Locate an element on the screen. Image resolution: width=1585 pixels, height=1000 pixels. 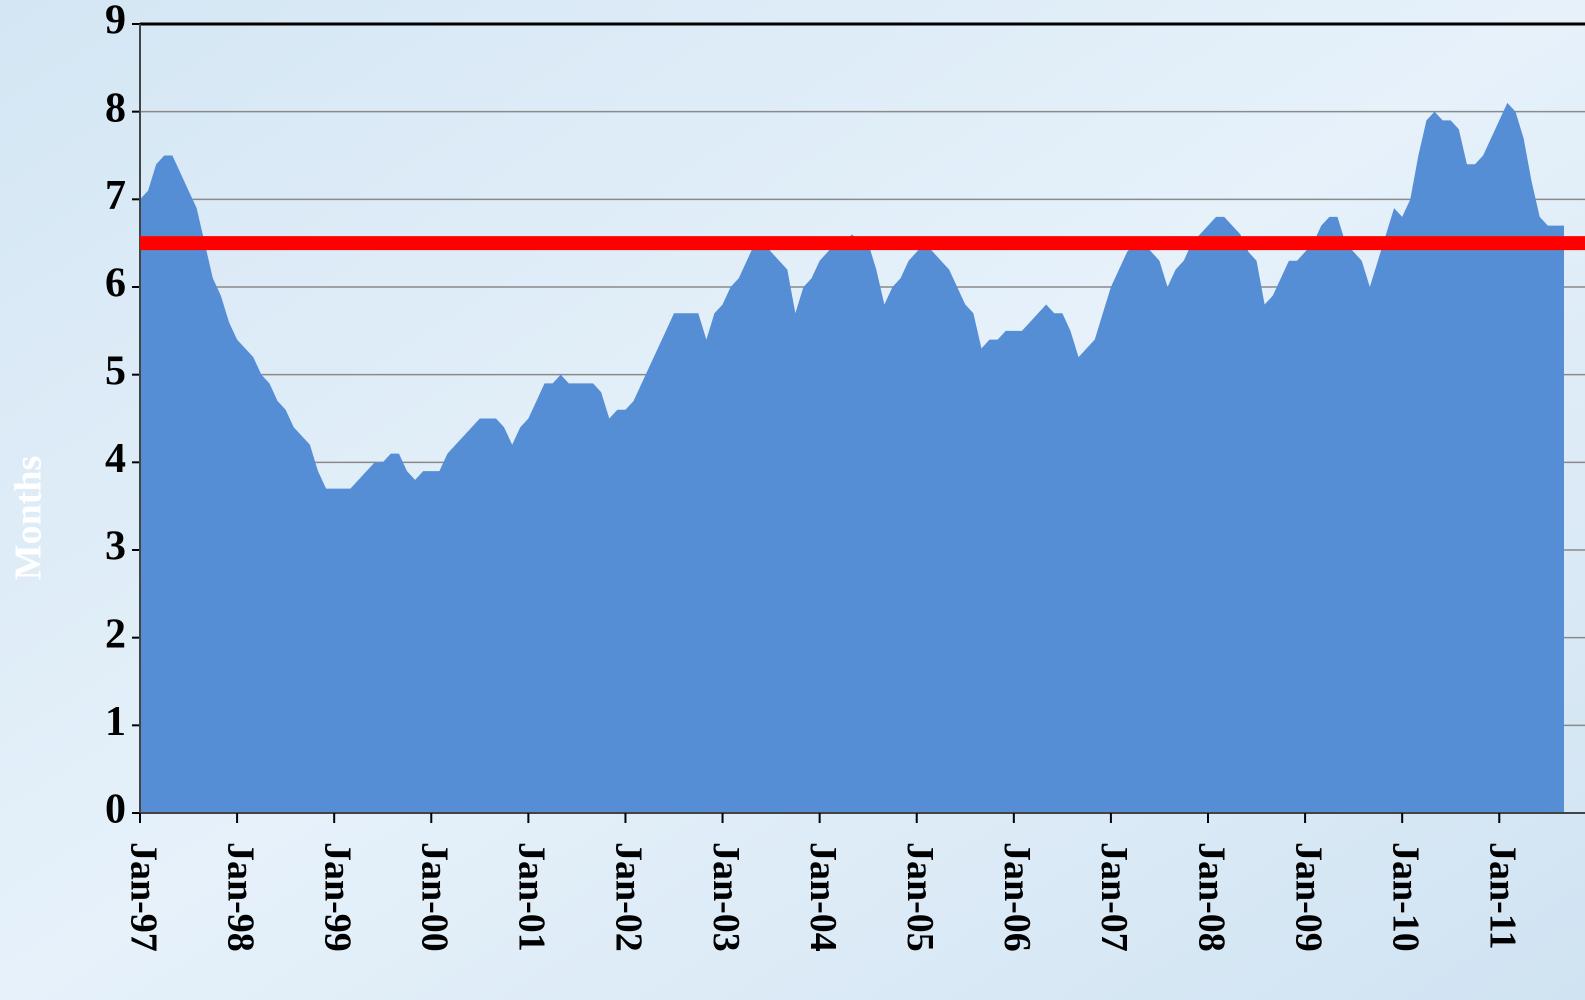
x-tick-label: Jan-07 is located at coordinates (1114, 897).